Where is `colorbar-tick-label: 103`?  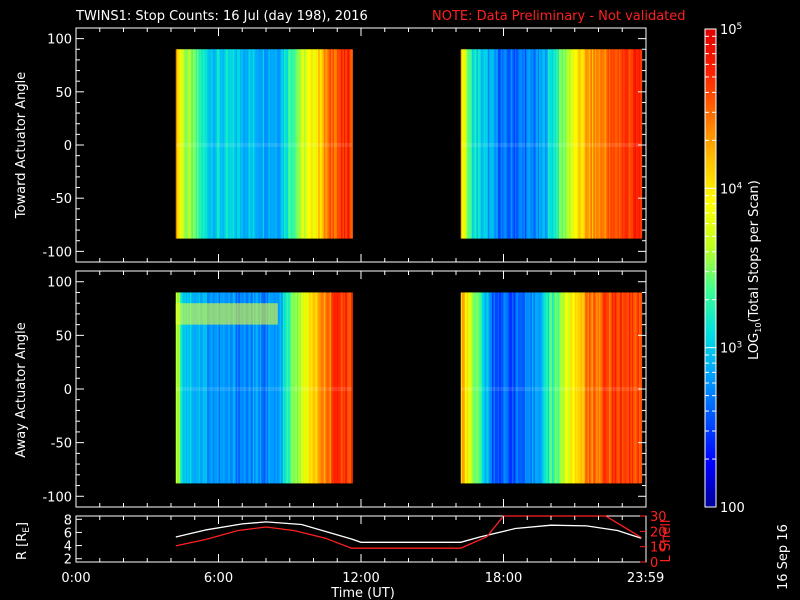
colorbar-tick-label: 103 is located at coordinates (731, 349).